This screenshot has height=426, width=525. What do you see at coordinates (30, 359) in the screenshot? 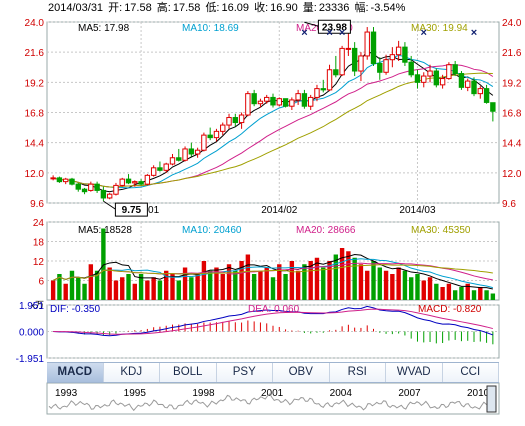
I see `macd-y-tick: -1.951` at bounding box center [30, 359].